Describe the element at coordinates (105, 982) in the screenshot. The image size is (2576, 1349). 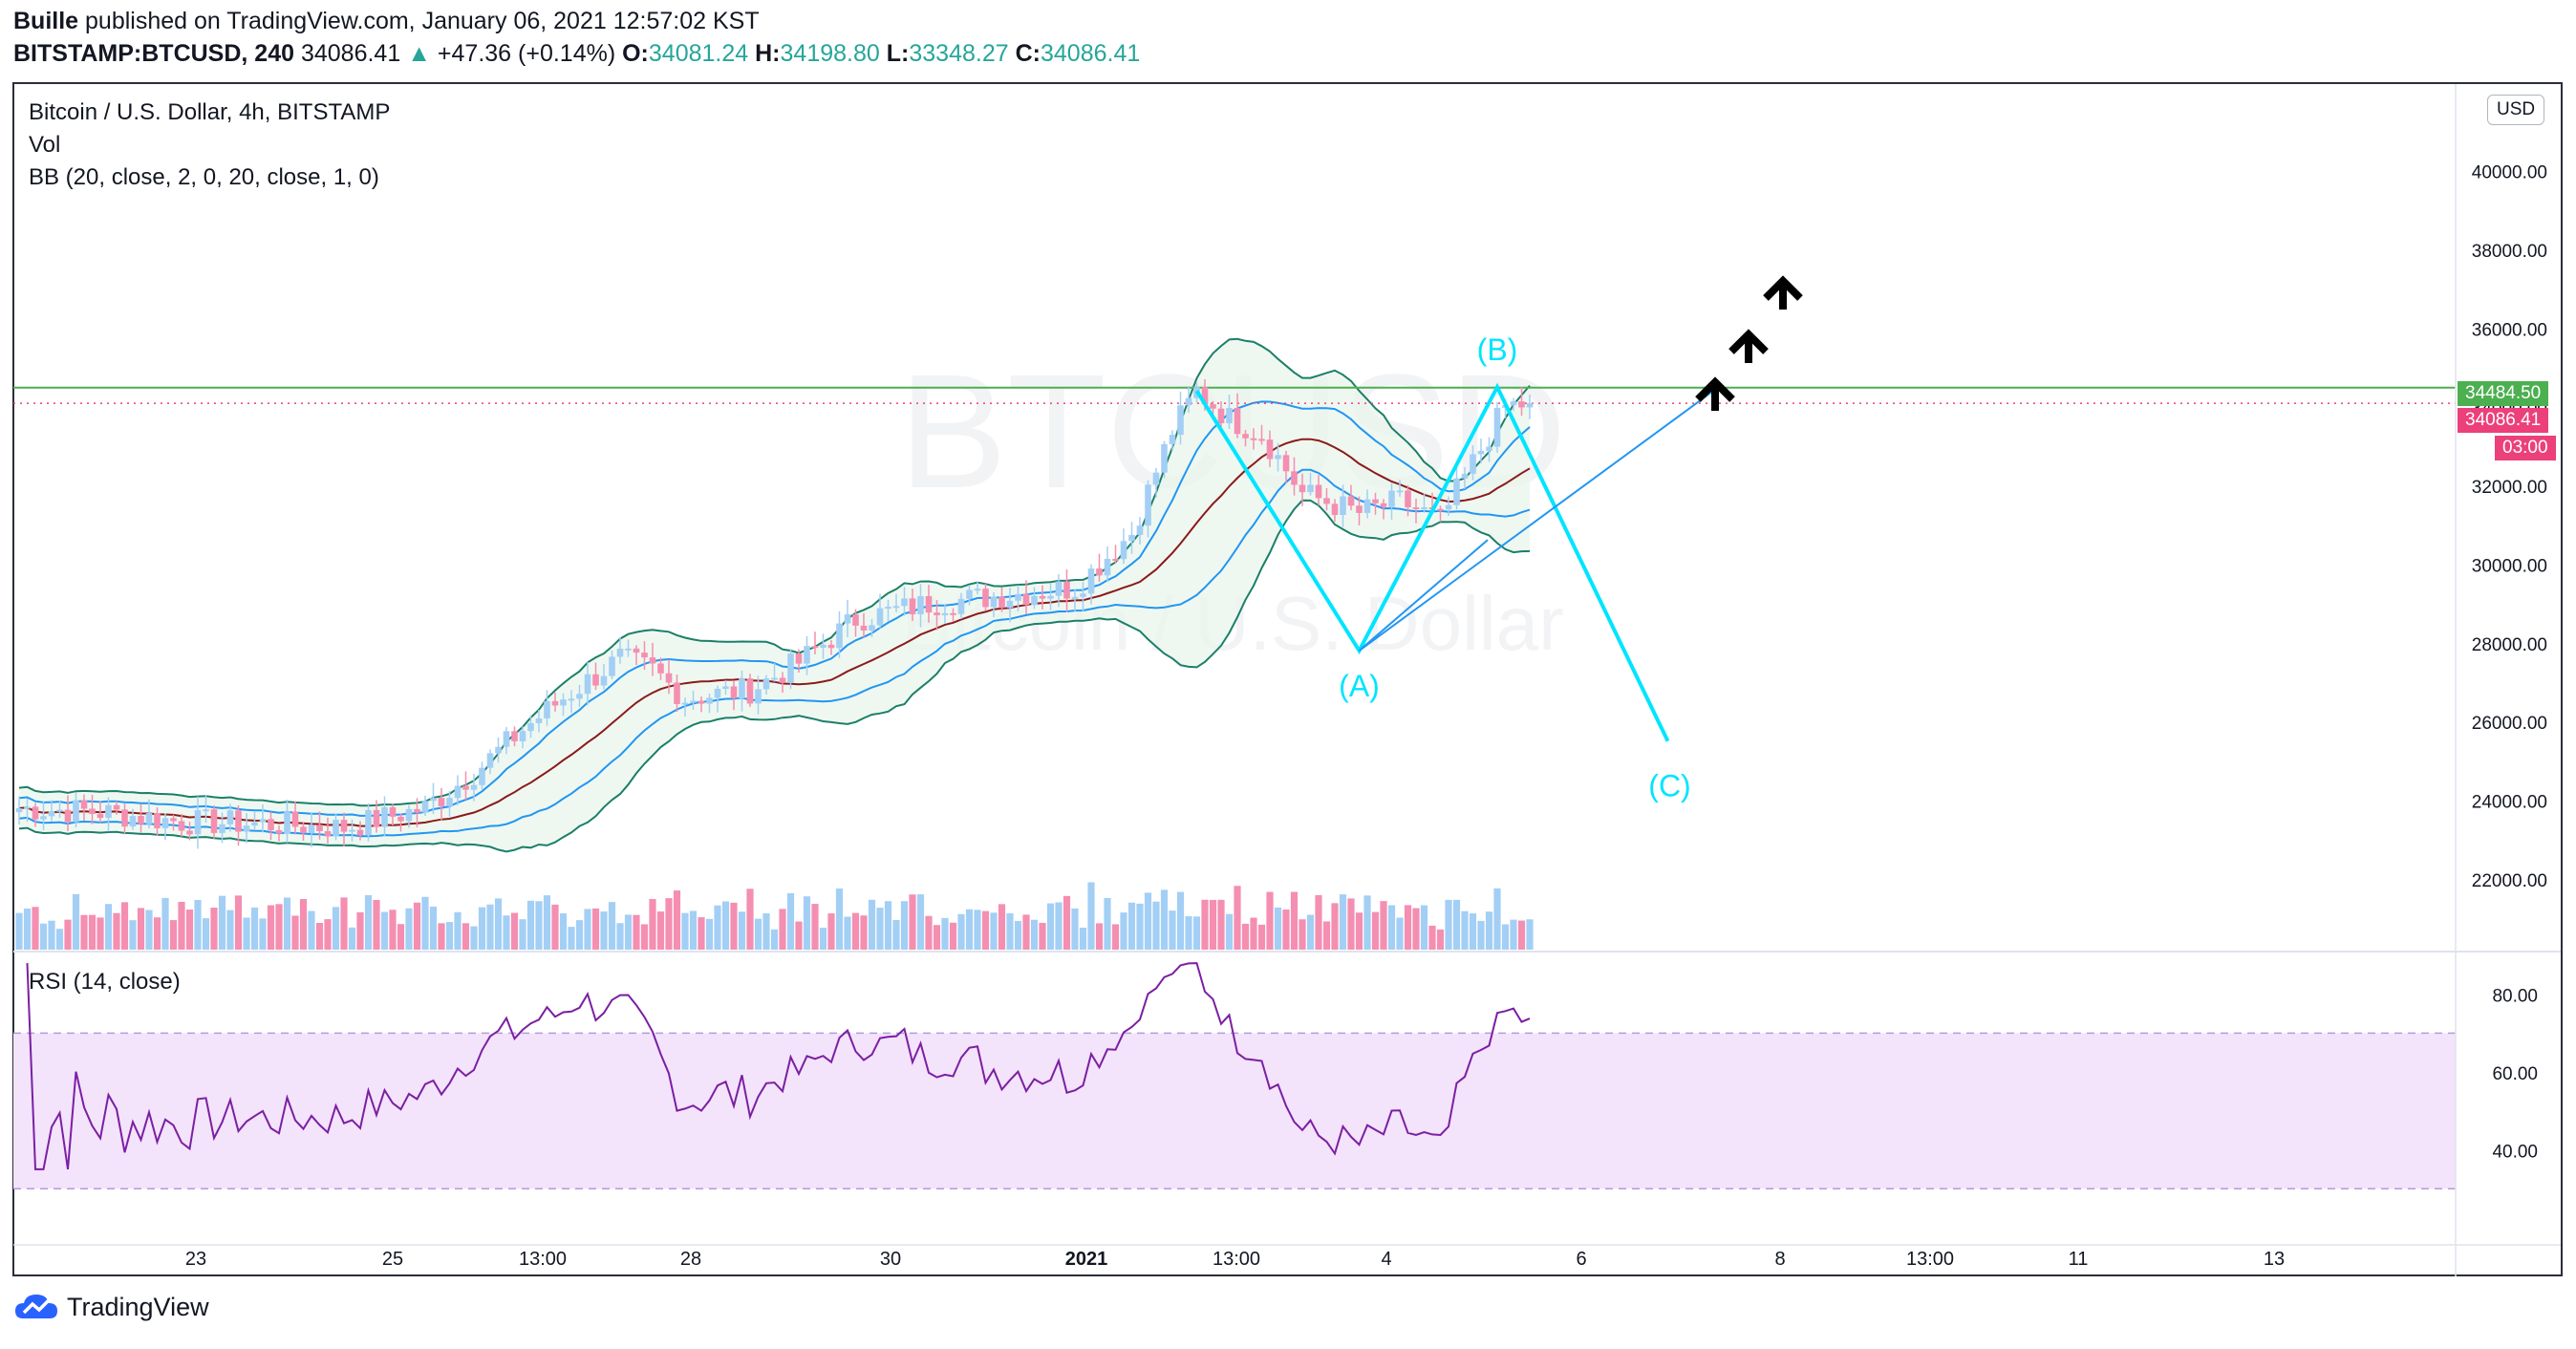
I see `rsi-legend: RSI (14, close)` at that location.